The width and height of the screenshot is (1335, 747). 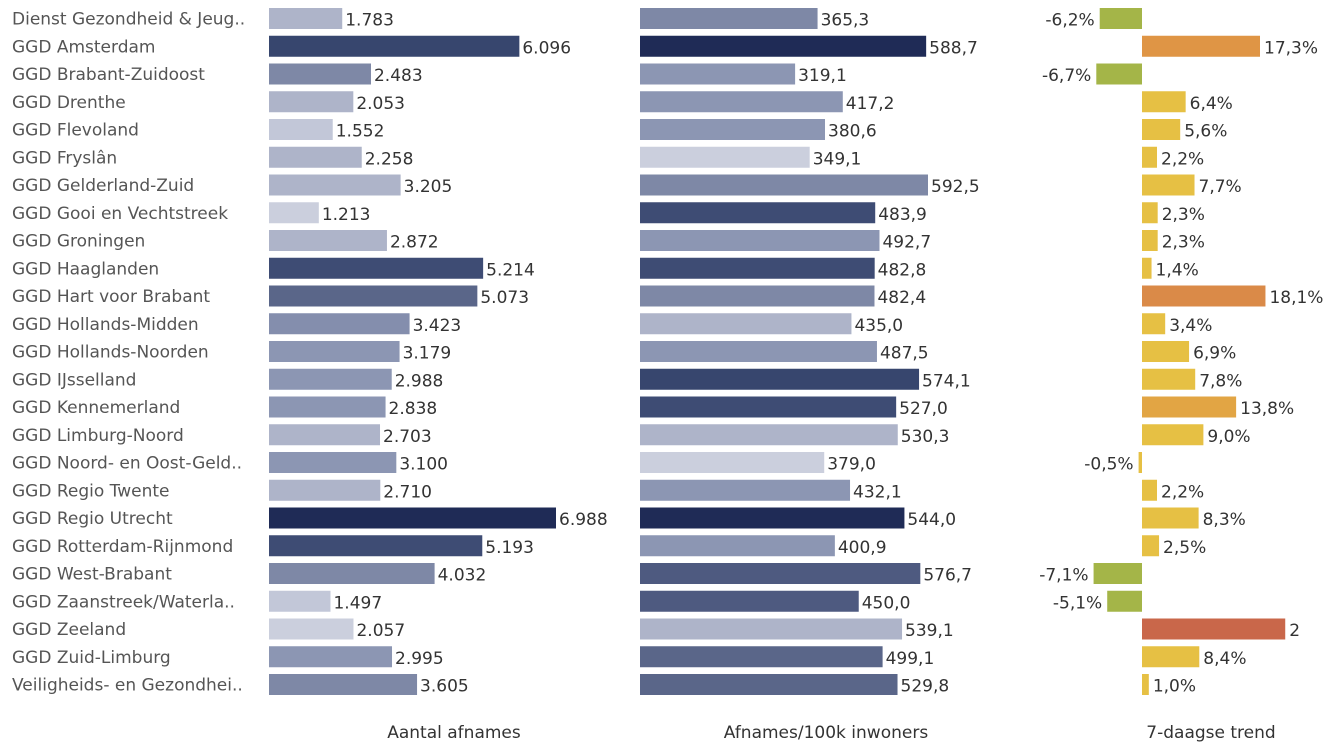 I want to click on axis-title-afnames-per-100k: Afnames/100k inwoners, so click(x=826, y=733).